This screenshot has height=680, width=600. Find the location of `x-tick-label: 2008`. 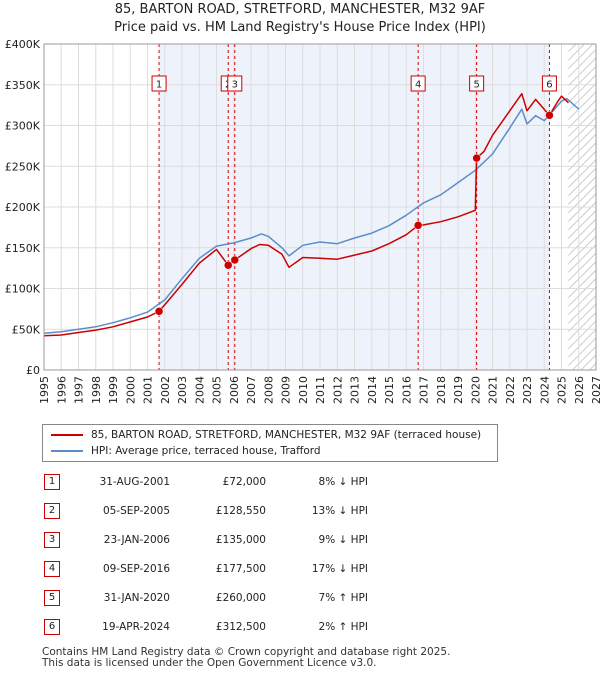

x-tick-label: 2008 is located at coordinates (268, 390).